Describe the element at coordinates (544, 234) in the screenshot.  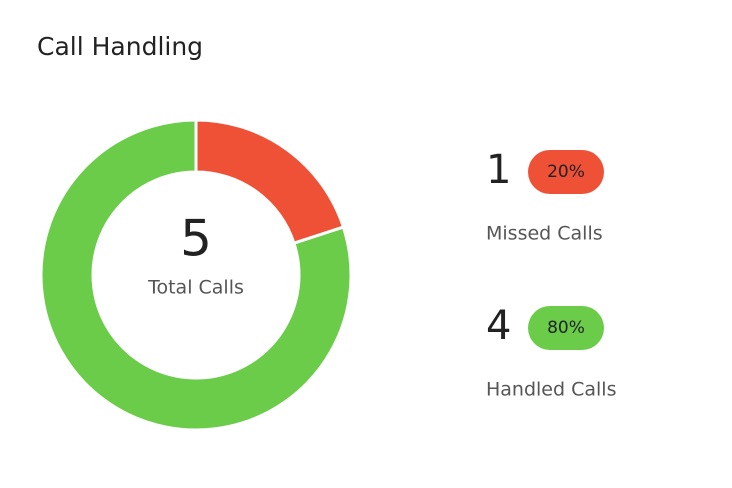
I see `category-label: Missed Calls` at that location.